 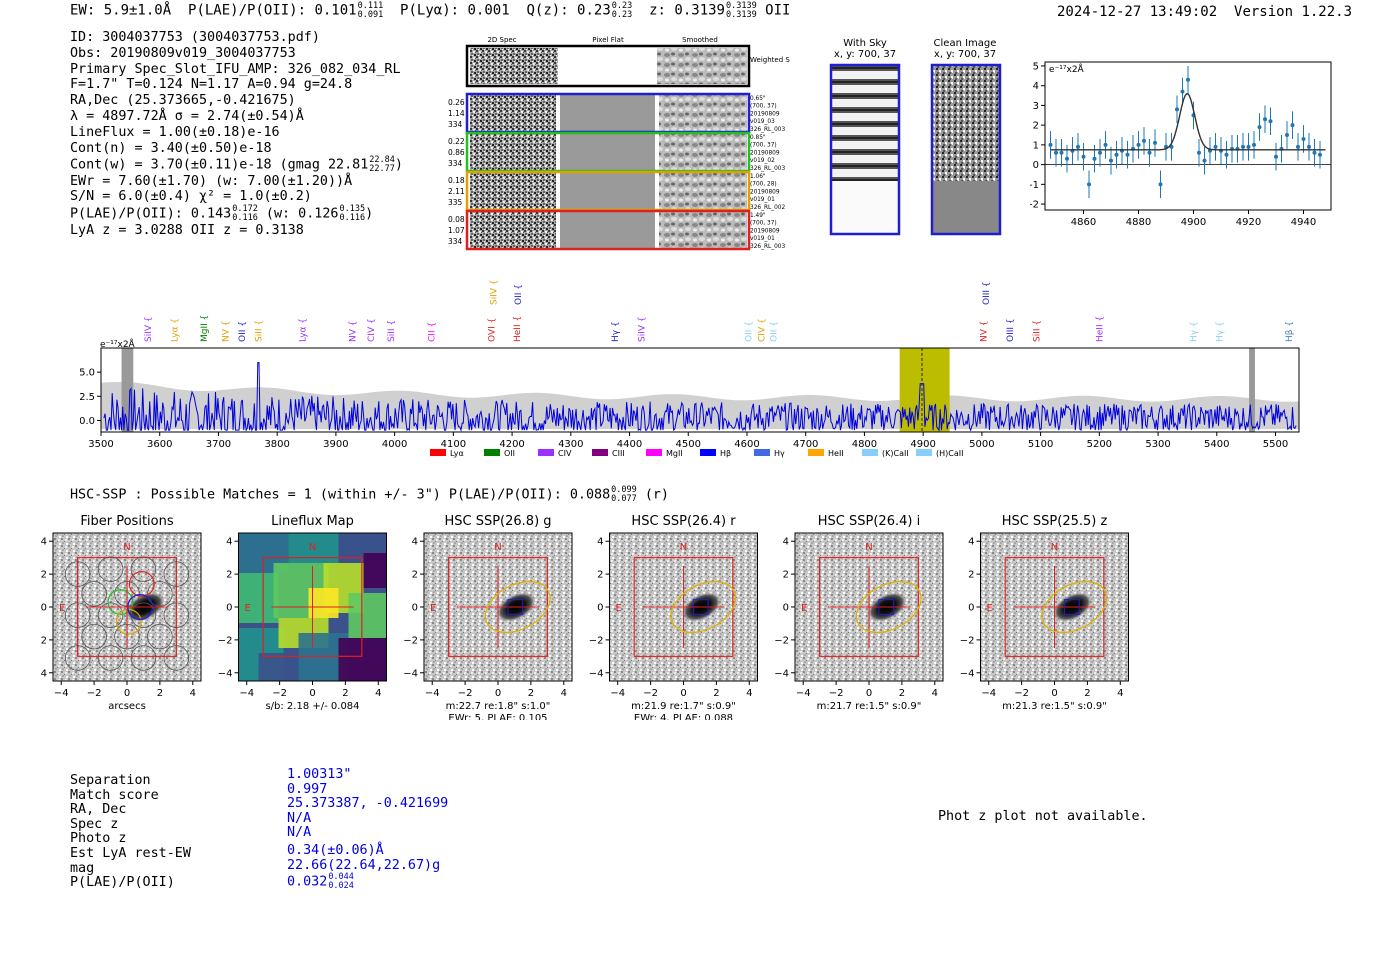 What do you see at coordinates (433, 332) in the screenshot?
I see `spectrum-line-id: CII {` at bounding box center [433, 332].